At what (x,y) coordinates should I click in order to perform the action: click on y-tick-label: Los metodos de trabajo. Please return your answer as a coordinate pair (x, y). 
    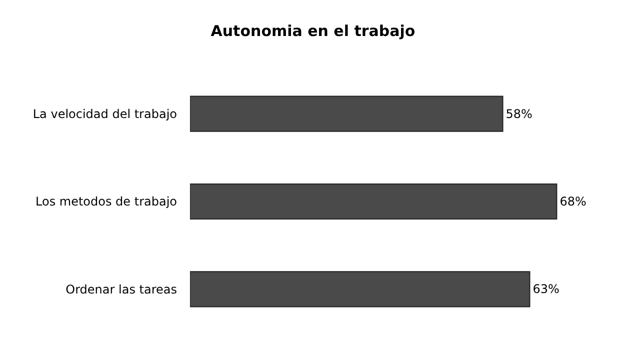
    Looking at the image, I should click on (106, 201).